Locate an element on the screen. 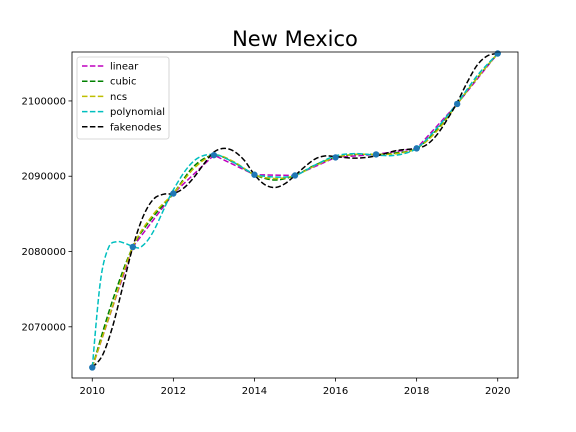  x-tick-label: 2012 is located at coordinates (173, 391).